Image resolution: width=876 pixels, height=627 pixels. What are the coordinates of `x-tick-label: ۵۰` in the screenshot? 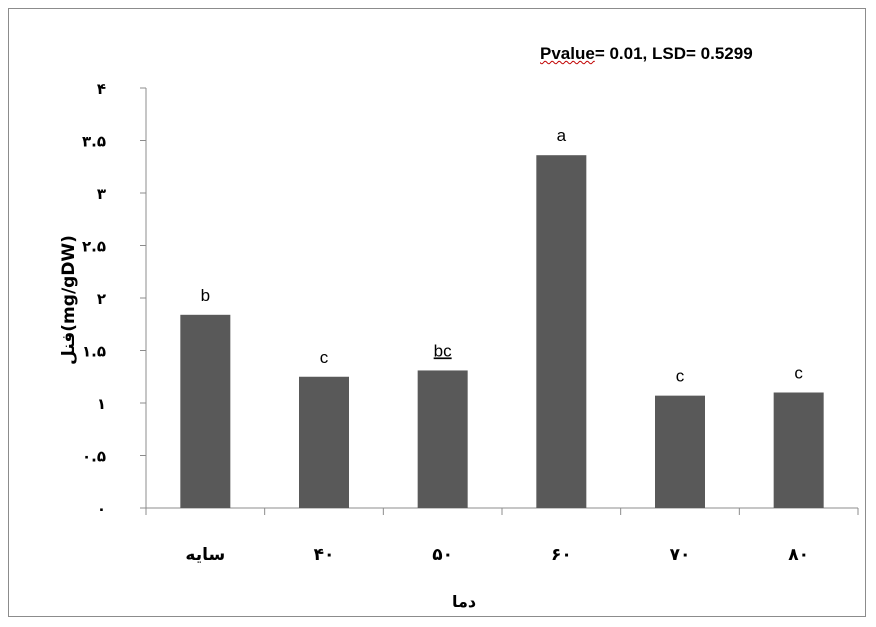 It's located at (442, 555).